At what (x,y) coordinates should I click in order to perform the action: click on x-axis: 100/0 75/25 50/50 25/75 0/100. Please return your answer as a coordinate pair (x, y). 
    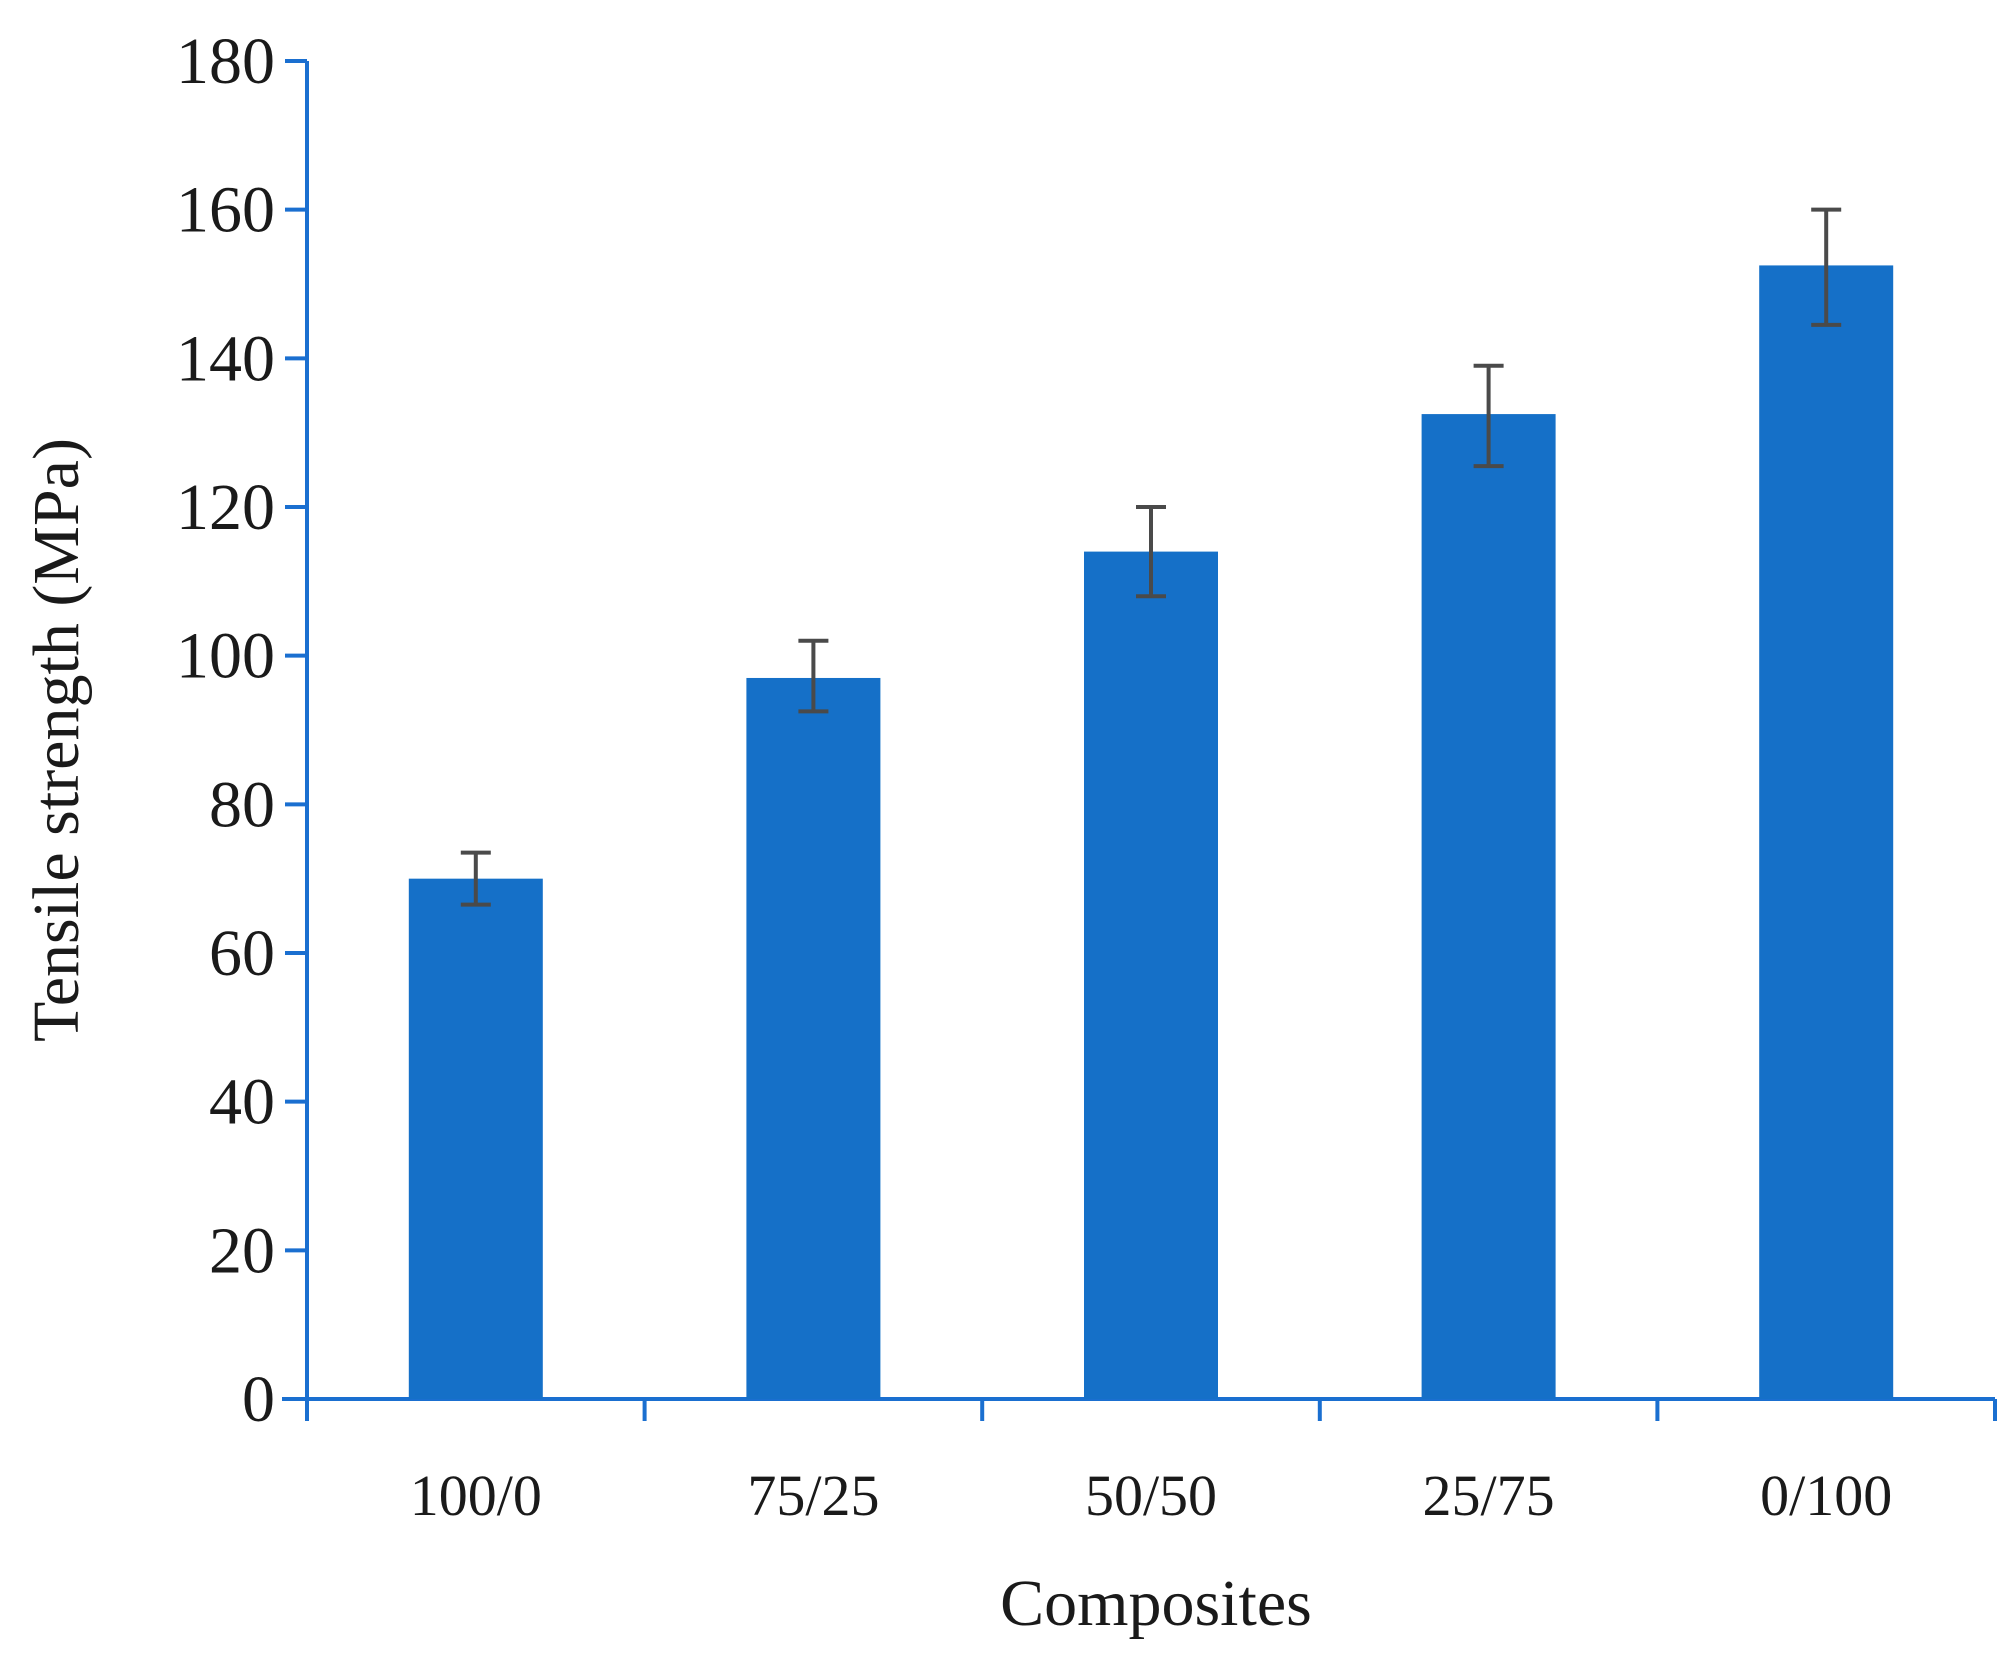
    Looking at the image, I should click on (1139, 1462).